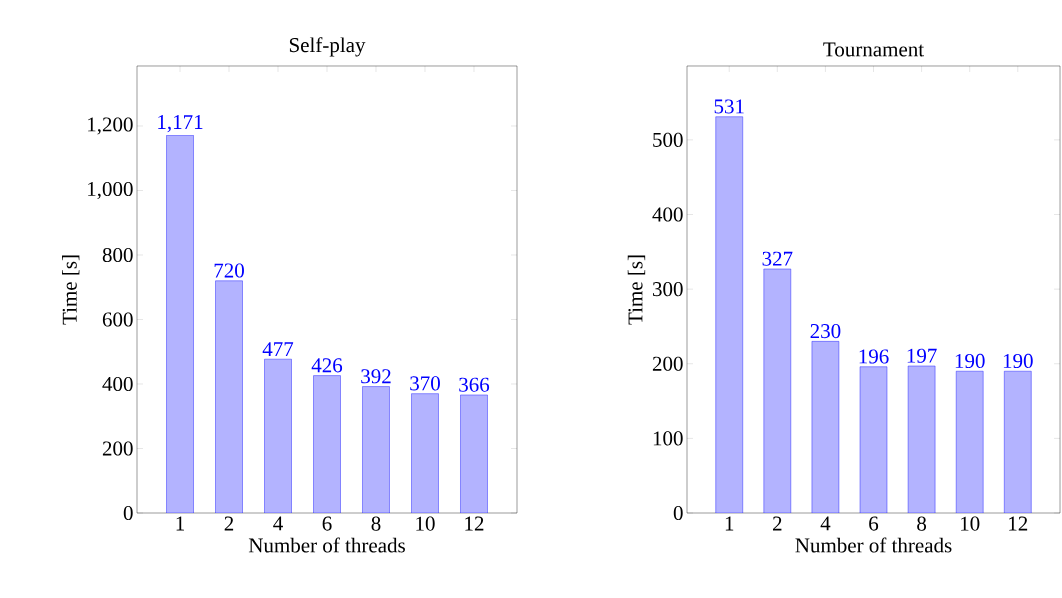  What do you see at coordinates (110, 190) in the screenshot?
I see `y-tick-label: 1,000` at bounding box center [110, 190].